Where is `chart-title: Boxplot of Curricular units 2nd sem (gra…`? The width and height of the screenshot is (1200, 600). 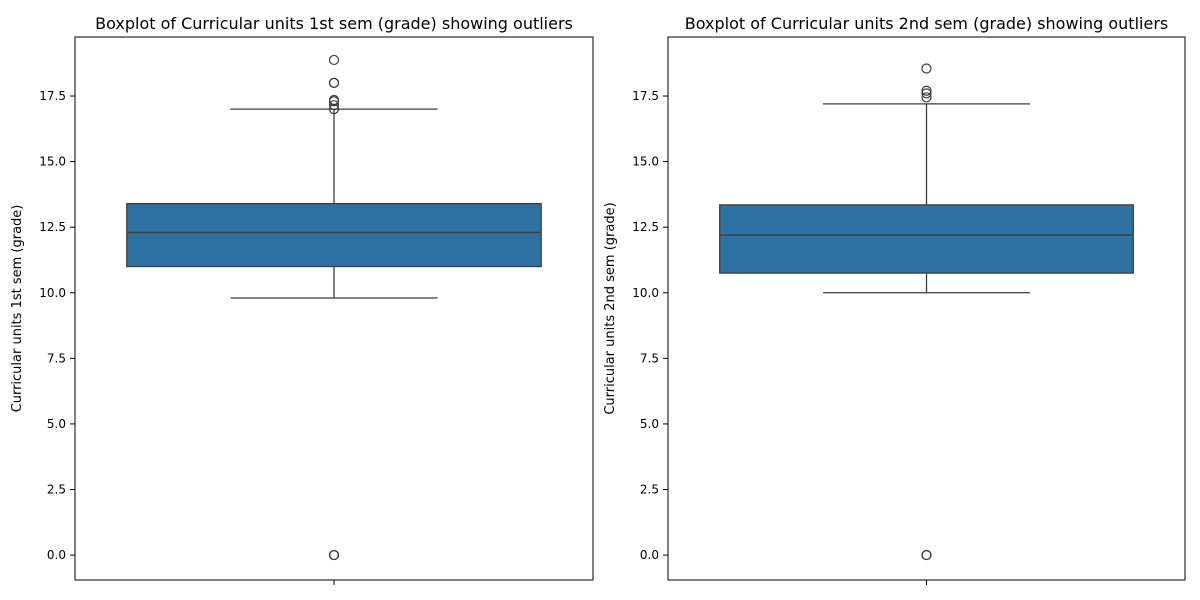 chart-title: Boxplot of Curricular units 2nd sem (gra… is located at coordinates (926, 23).